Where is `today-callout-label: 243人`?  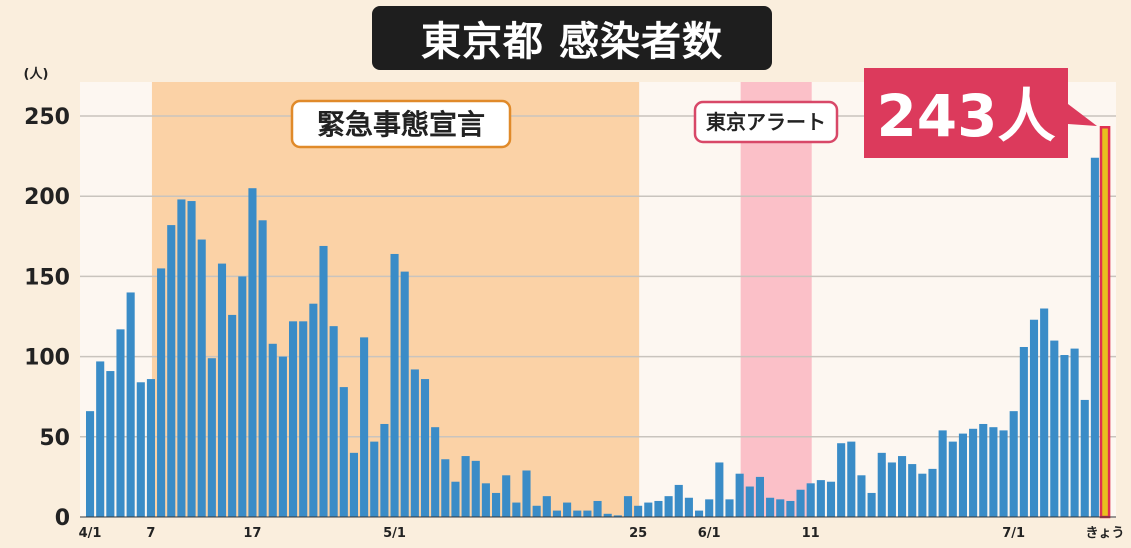 today-callout-label: 243人 is located at coordinates (965, 116).